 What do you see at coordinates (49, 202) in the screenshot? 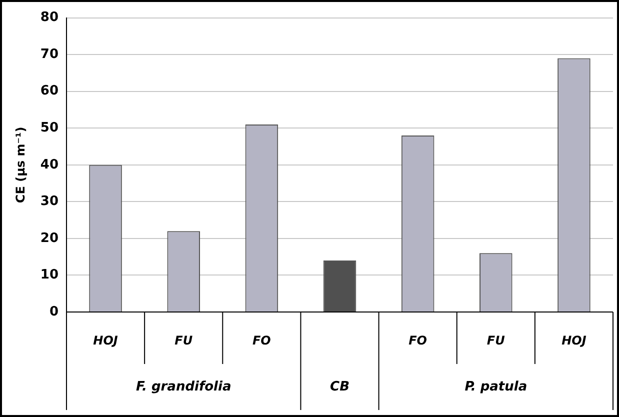
I see `y-tick-label: 30` at bounding box center [49, 202].